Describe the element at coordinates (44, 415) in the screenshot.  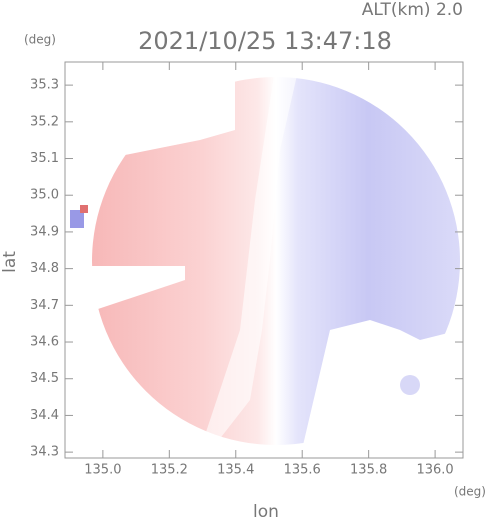
I see `y-tick-label: 34.4` at that location.